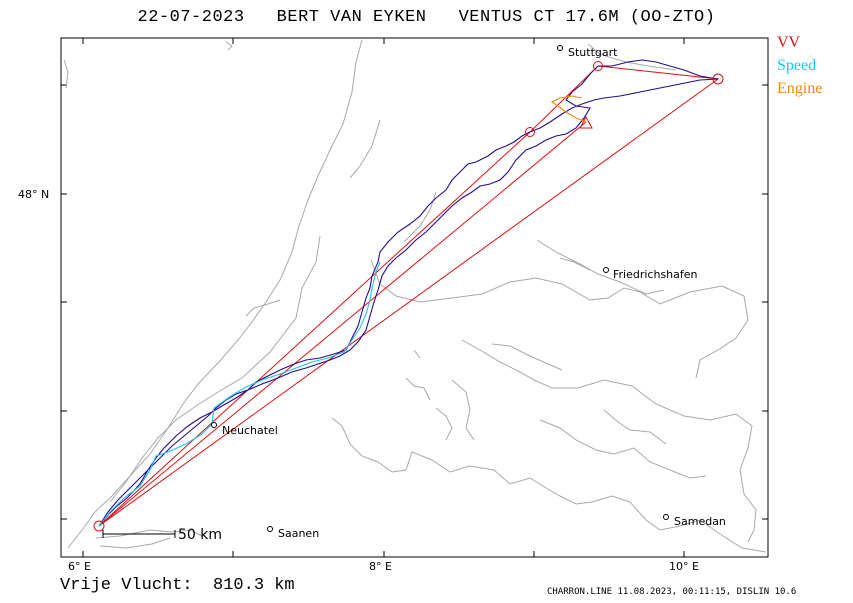  What do you see at coordinates (797, 65) in the screenshot?
I see `legend-speed: Speed` at bounding box center [797, 65].